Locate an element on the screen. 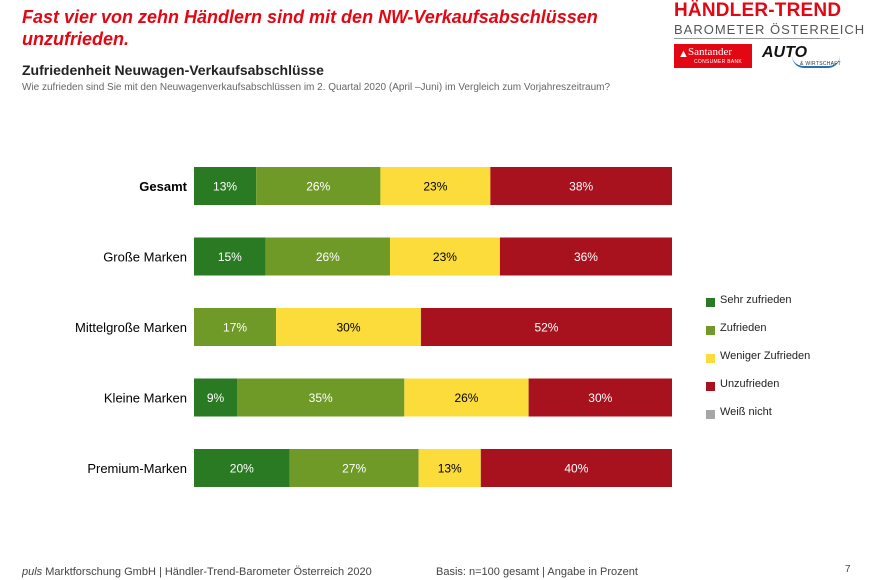 The image size is (872, 580). category-label: Premium-Marken is located at coordinates (137, 468).